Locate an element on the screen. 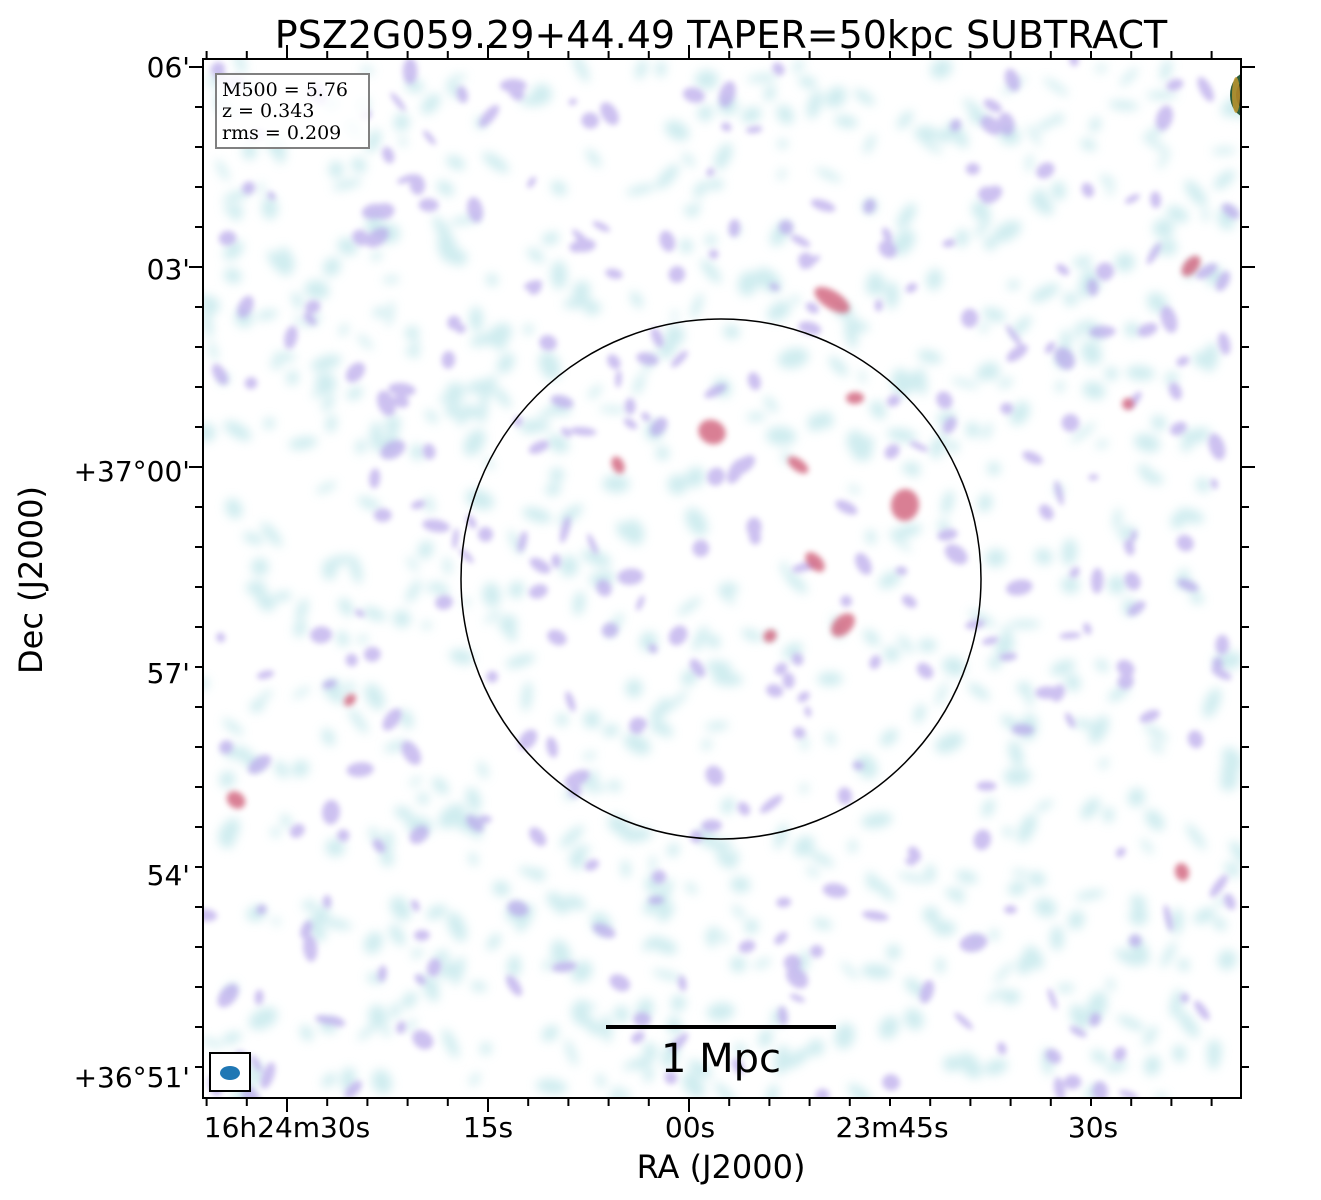  x-tick-label: 30s is located at coordinates (1093, 1127).